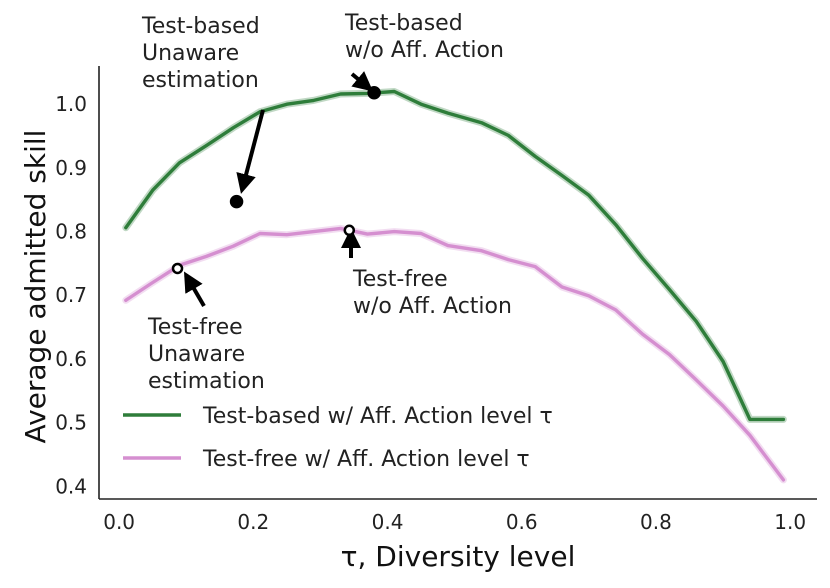 The width and height of the screenshot is (830, 588). Describe the element at coordinates (253, 522) in the screenshot. I see `x-tick-label: 0.2` at that location.